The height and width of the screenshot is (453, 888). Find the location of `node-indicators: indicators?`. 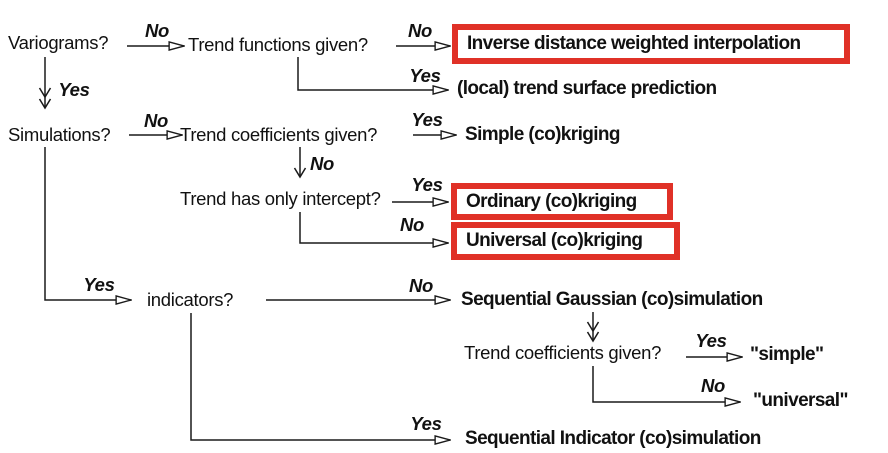

node-indicators: indicators? is located at coordinates (190, 299).